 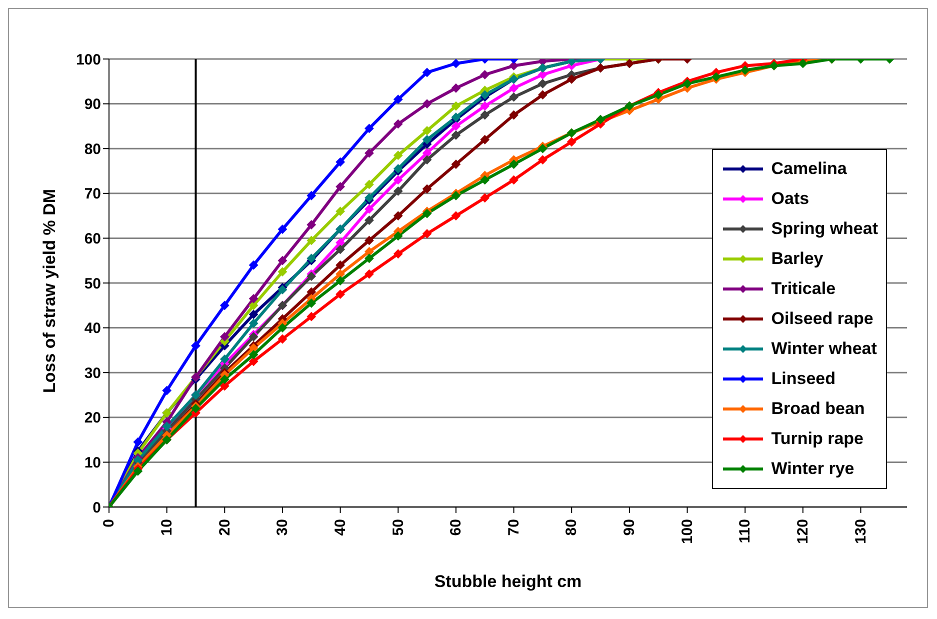 I want to click on y-tick-label: 90, so click(x=92, y=105).